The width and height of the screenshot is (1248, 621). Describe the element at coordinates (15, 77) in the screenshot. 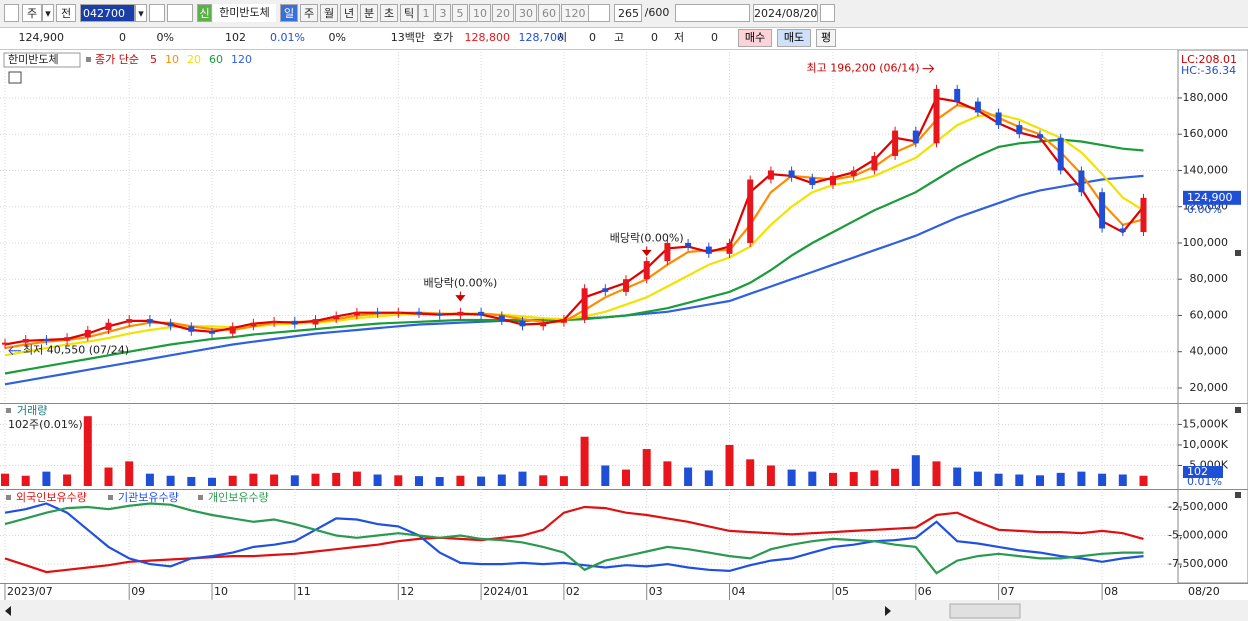

I see `calendar-icon` at that location.